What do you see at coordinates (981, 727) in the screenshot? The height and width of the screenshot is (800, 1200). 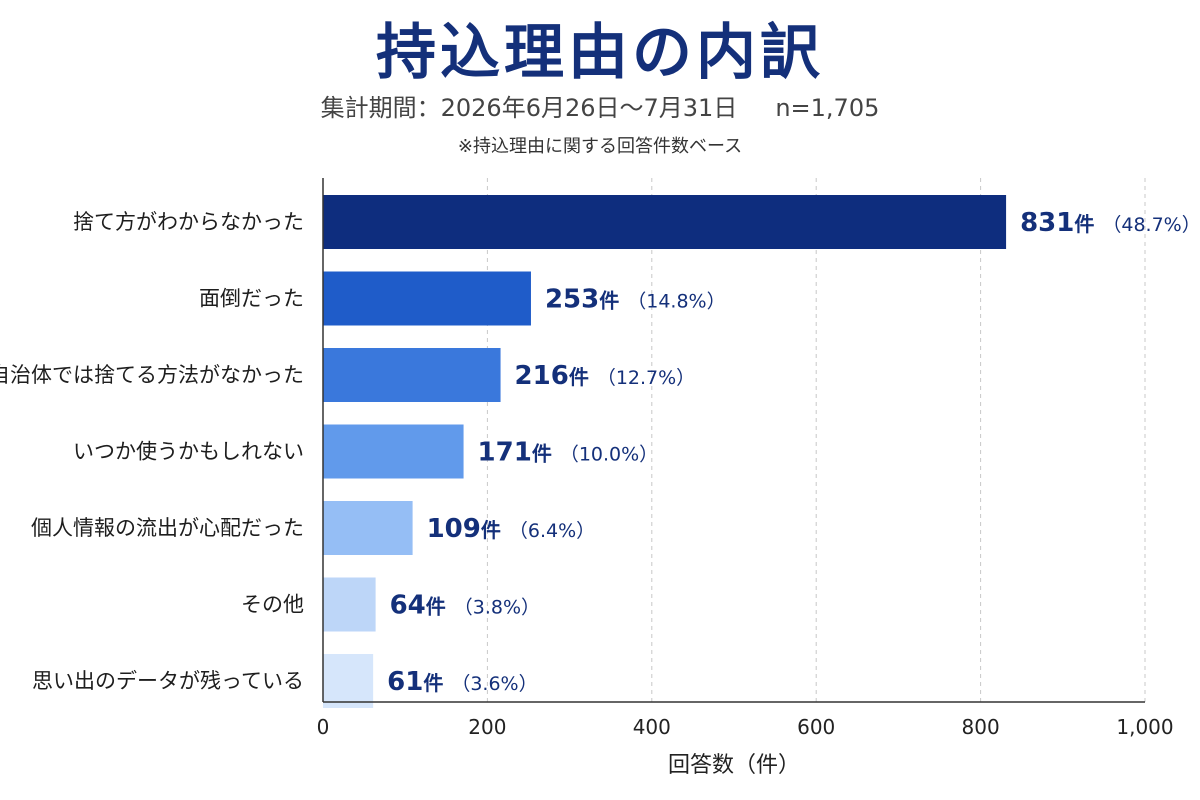 I see `x-tick-label: 800` at bounding box center [981, 727].